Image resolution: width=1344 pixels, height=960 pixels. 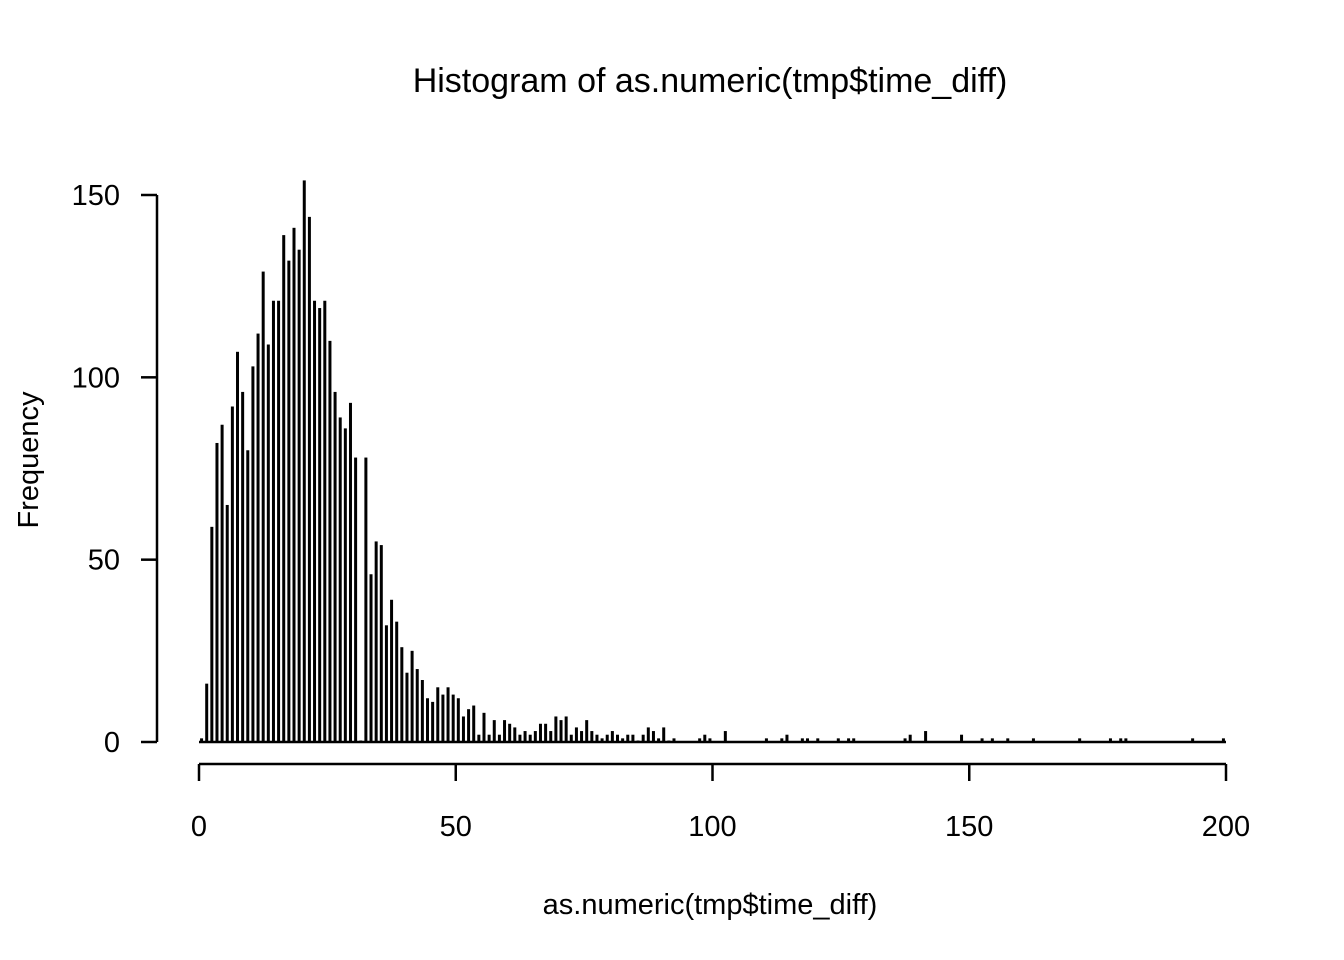 What do you see at coordinates (710, 905) in the screenshot?
I see `x-axis-label: as.numeric(tmp$time_diff)` at bounding box center [710, 905].